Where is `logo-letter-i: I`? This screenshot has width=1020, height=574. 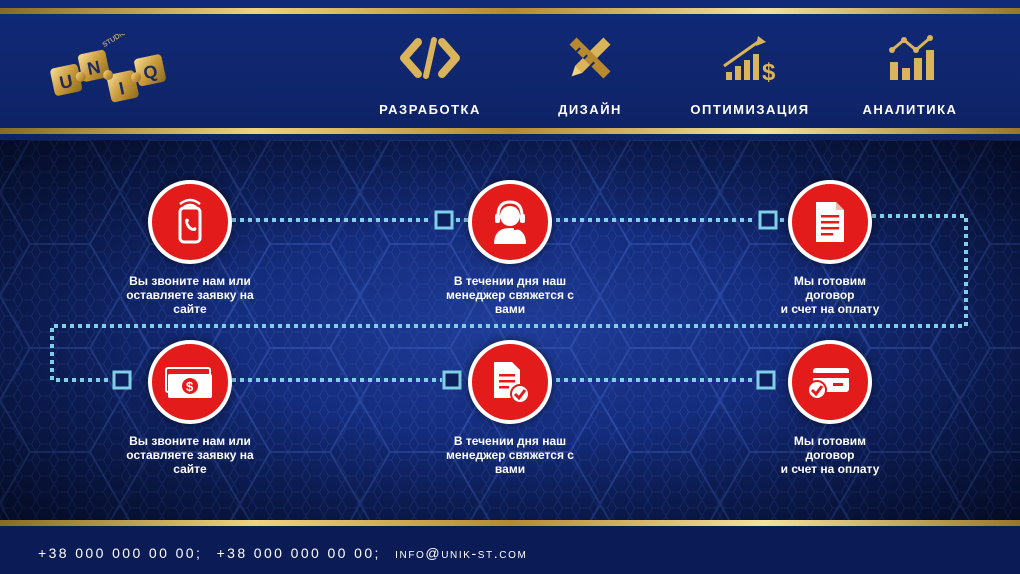 logo-letter-i: I is located at coordinates (121, 88).